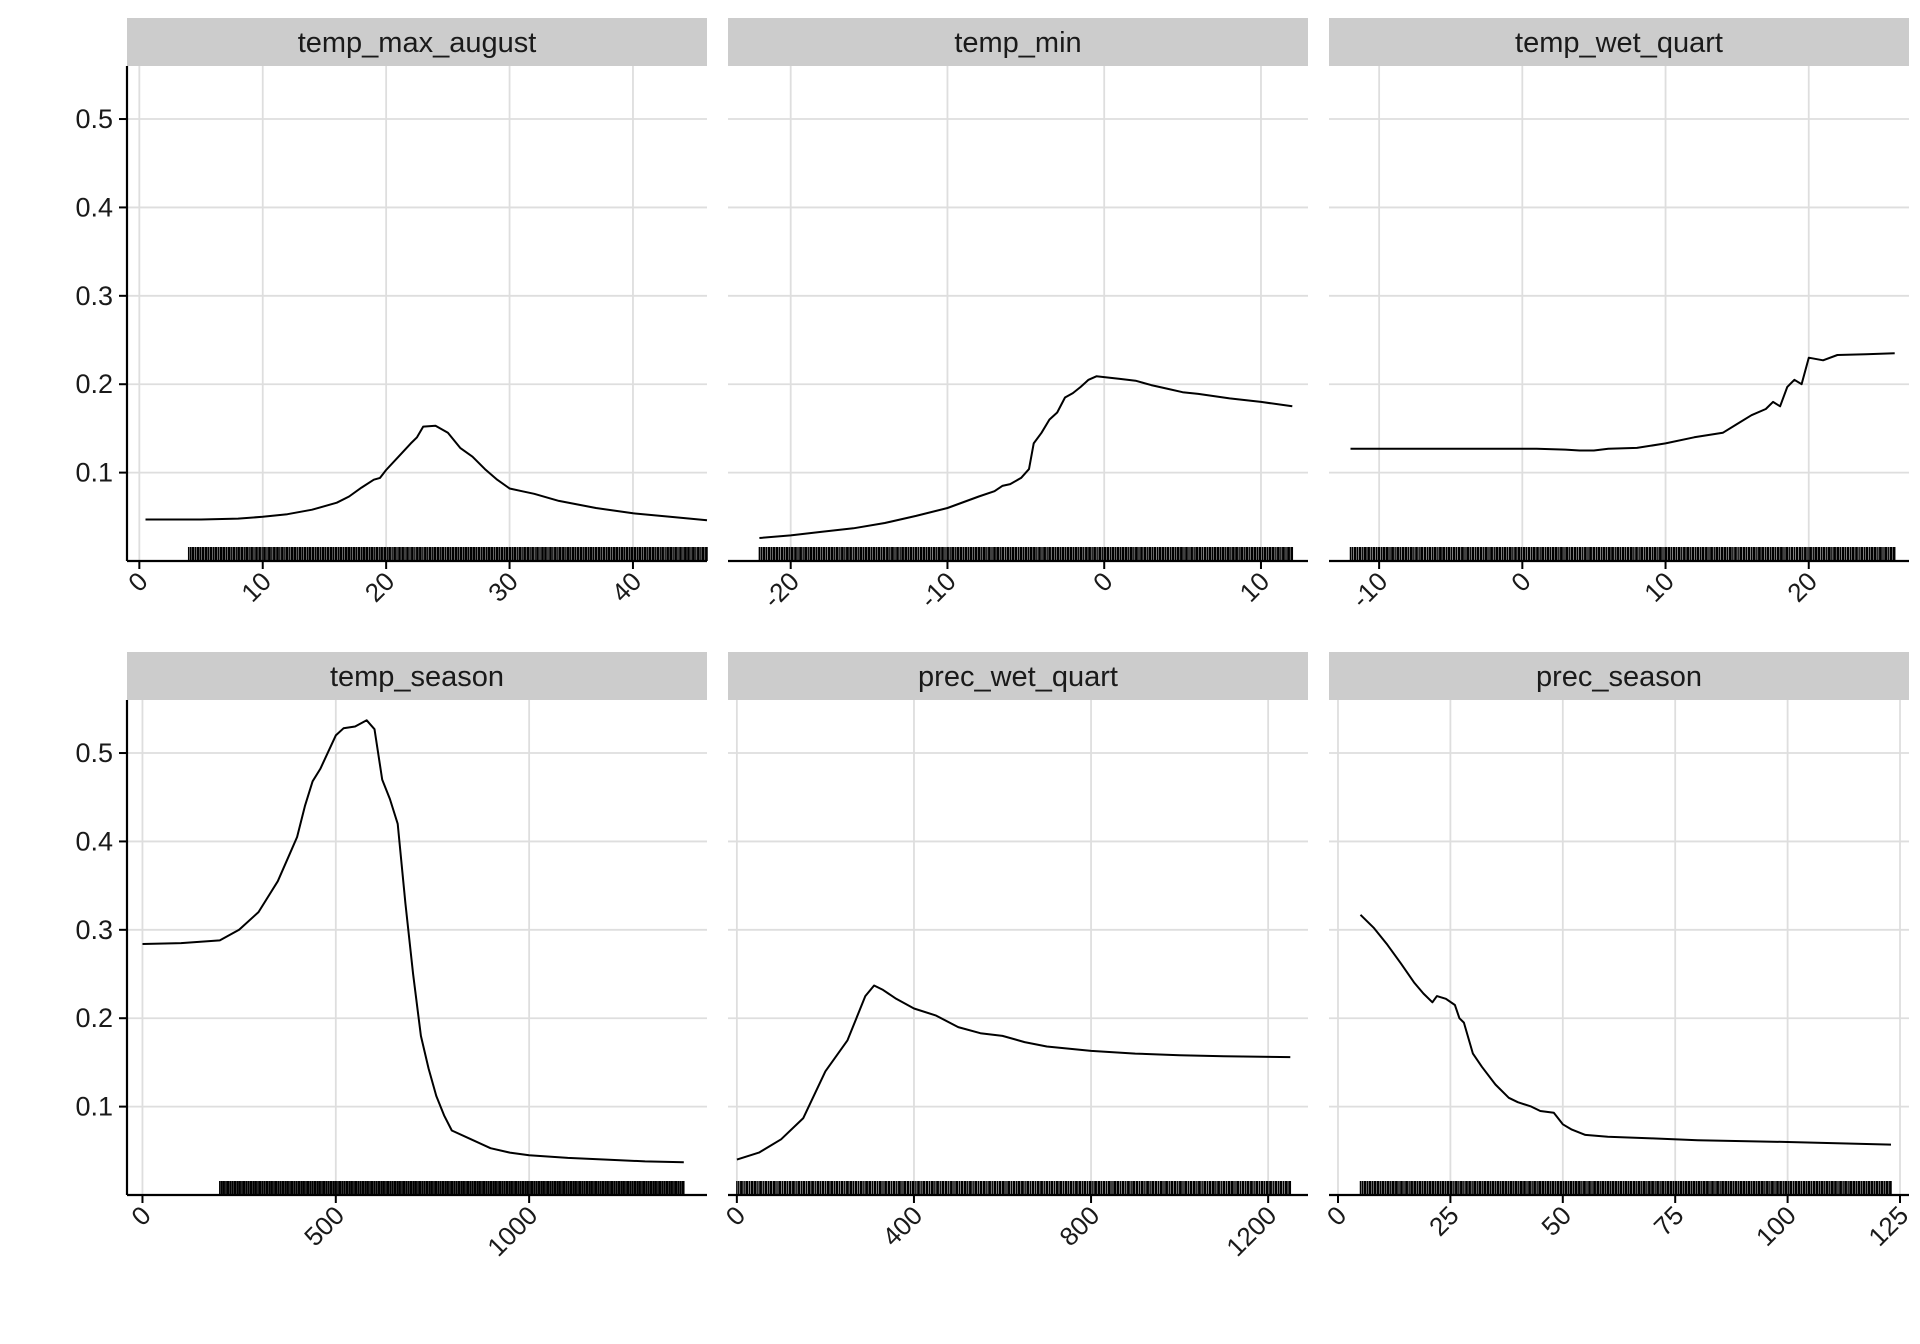 This screenshot has height=1344, width=1920. I want to click on x-tick-label: 500, so click(324, 1226).